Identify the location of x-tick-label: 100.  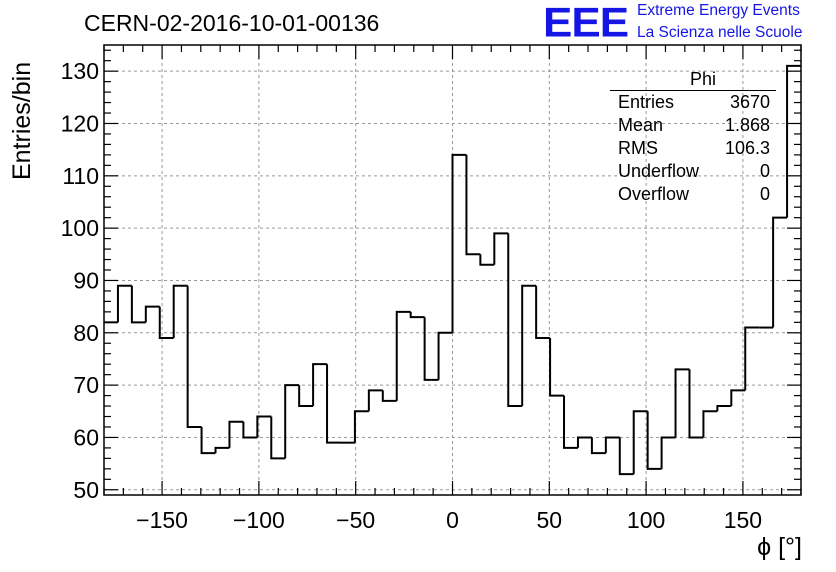
(646, 520).